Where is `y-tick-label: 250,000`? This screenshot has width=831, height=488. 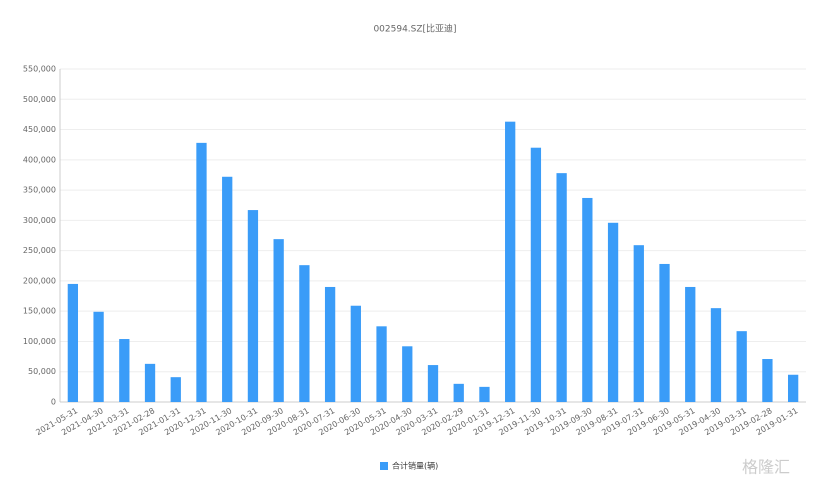
y-tick-label: 250,000 is located at coordinates (39, 250).